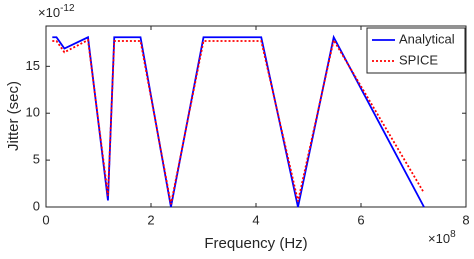 Image resolution: width=474 pixels, height=259 pixels. What do you see at coordinates (418, 59) in the screenshot?
I see `legend-label: SPICE` at bounding box center [418, 59].